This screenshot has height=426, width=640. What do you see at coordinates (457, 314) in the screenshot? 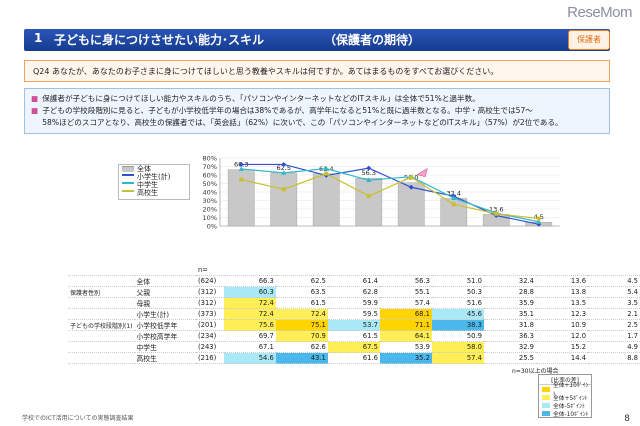
I see `table-cell: 45.6` at bounding box center [457, 314].